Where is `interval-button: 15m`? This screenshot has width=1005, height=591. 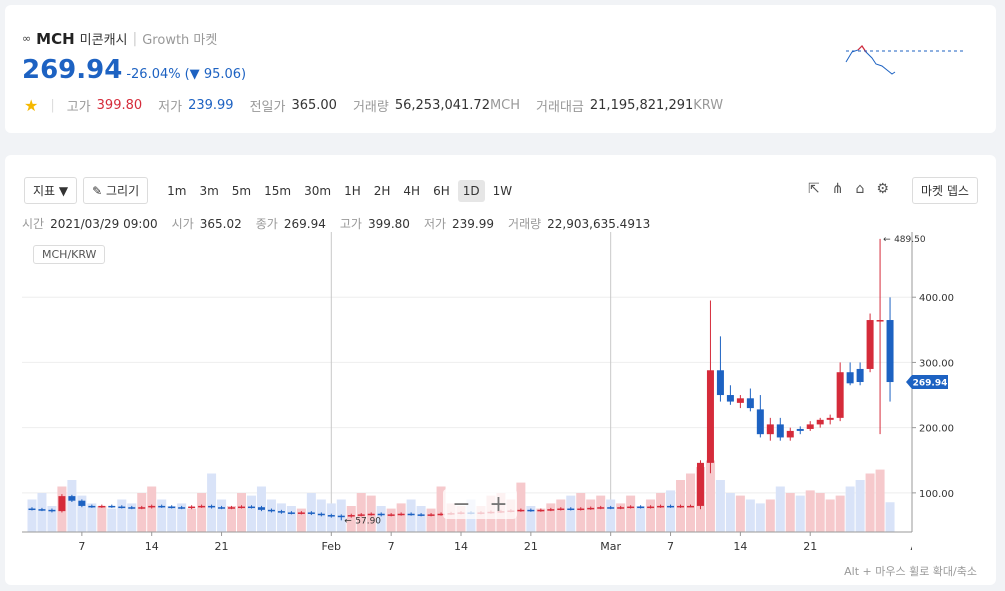
interval-button: 15m is located at coordinates (278, 190).